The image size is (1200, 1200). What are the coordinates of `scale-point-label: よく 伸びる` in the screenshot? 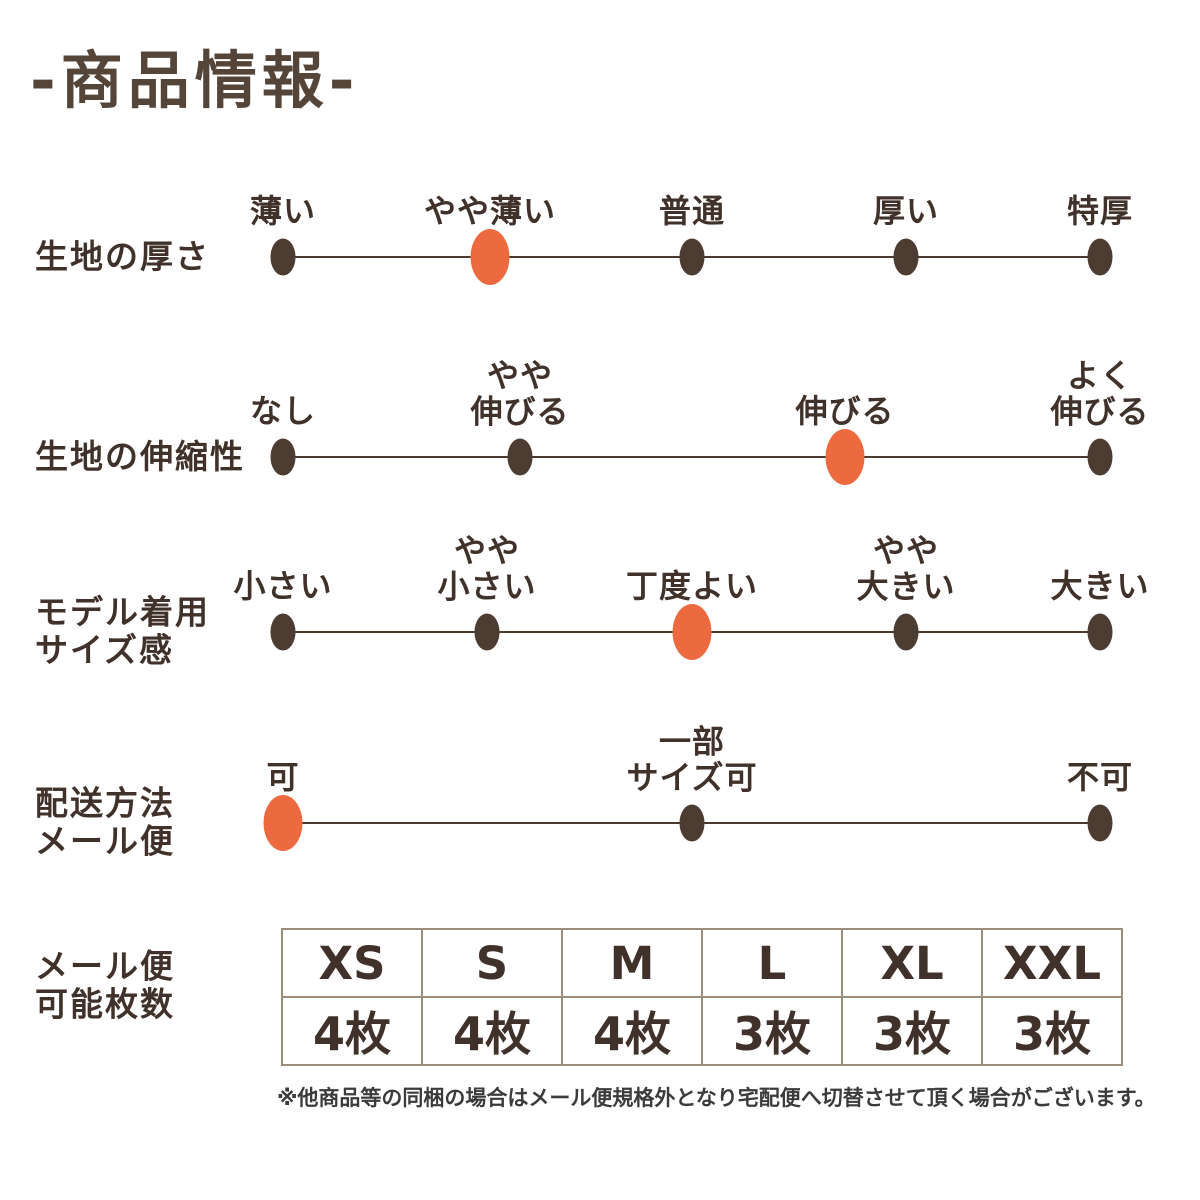 It's located at (1100, 393).